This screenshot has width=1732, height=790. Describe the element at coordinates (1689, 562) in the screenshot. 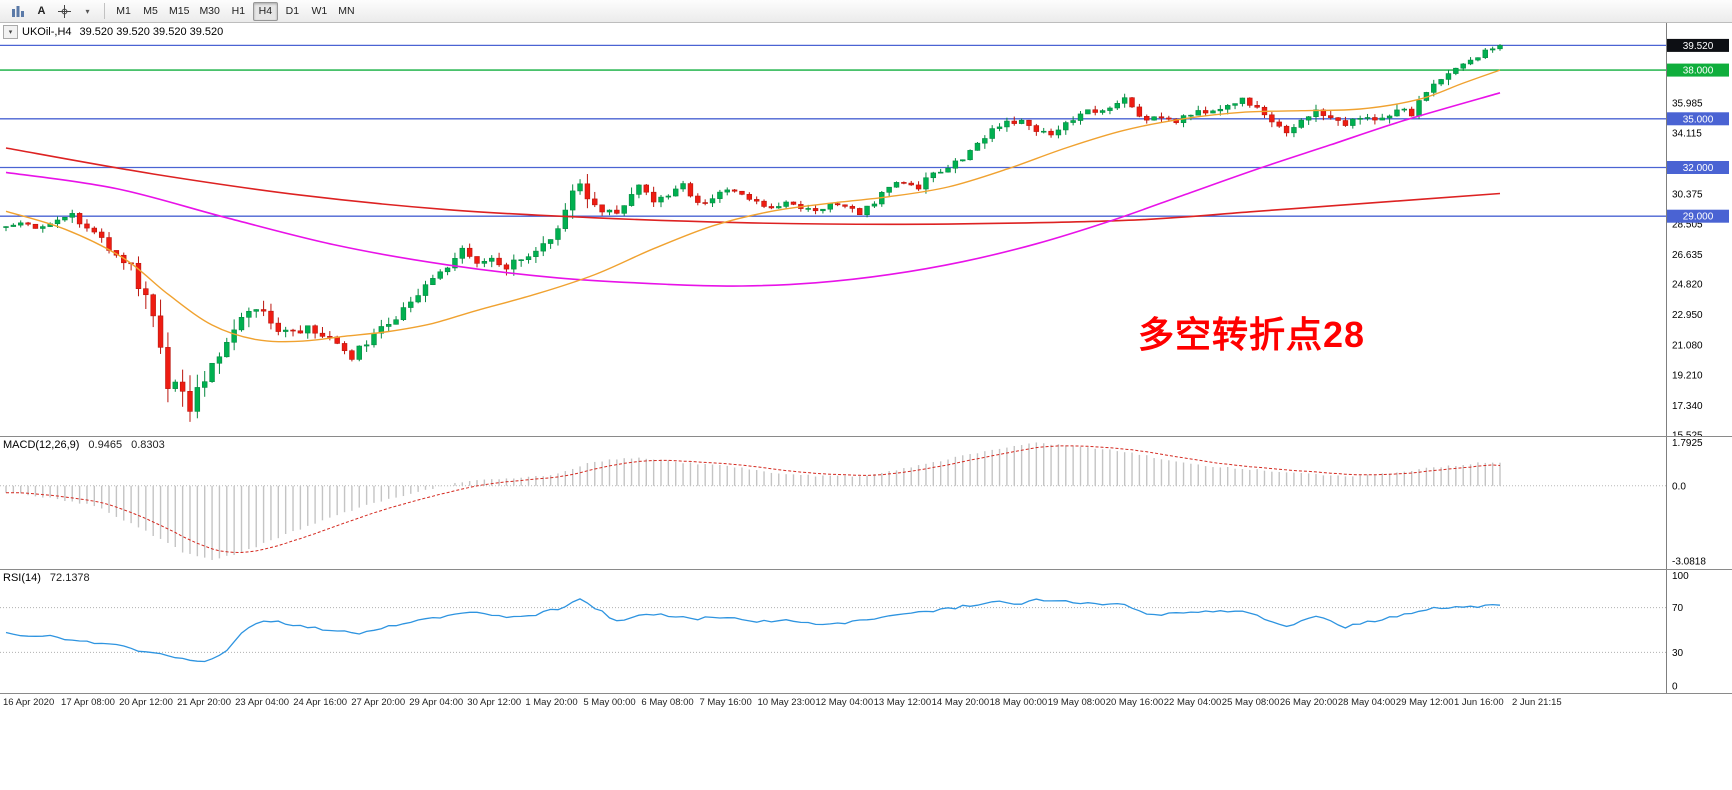

I see `macd-tick-label: -3.0818` at that location.